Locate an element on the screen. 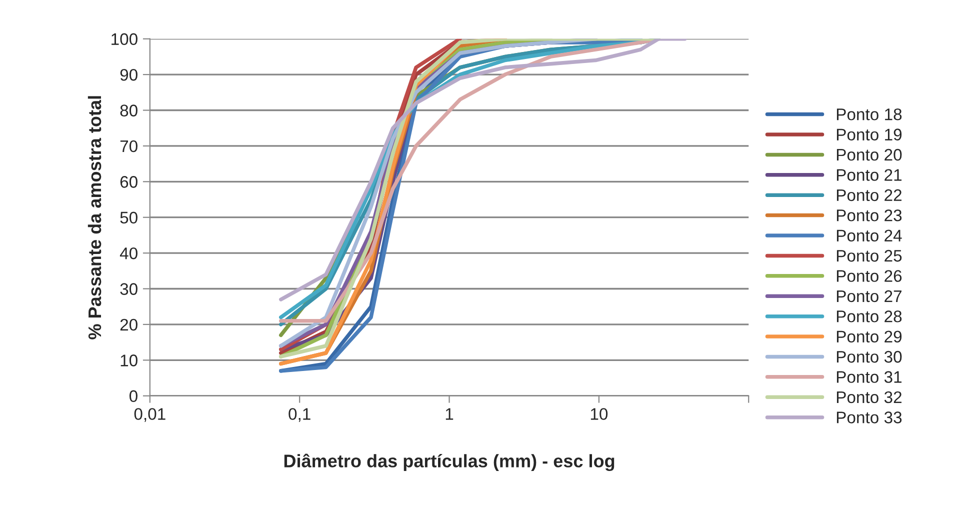 This screenshot has height=525, width=961. y-tick-label: 80 is located at coordinates (129, 110).